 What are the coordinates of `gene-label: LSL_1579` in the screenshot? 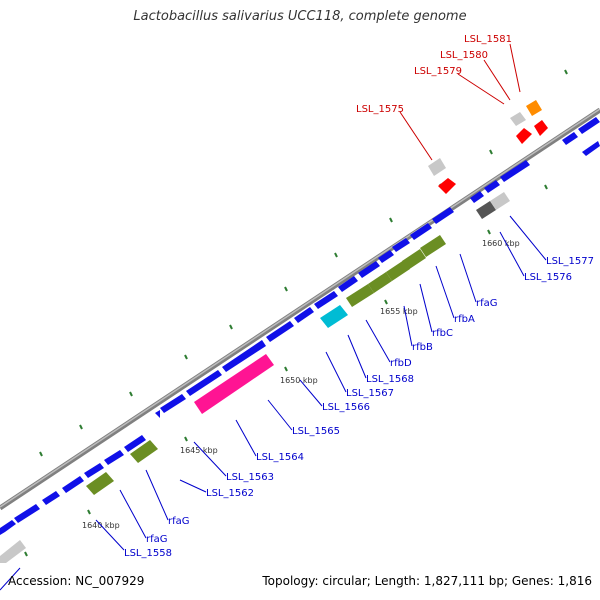 It's located at (438, 71).